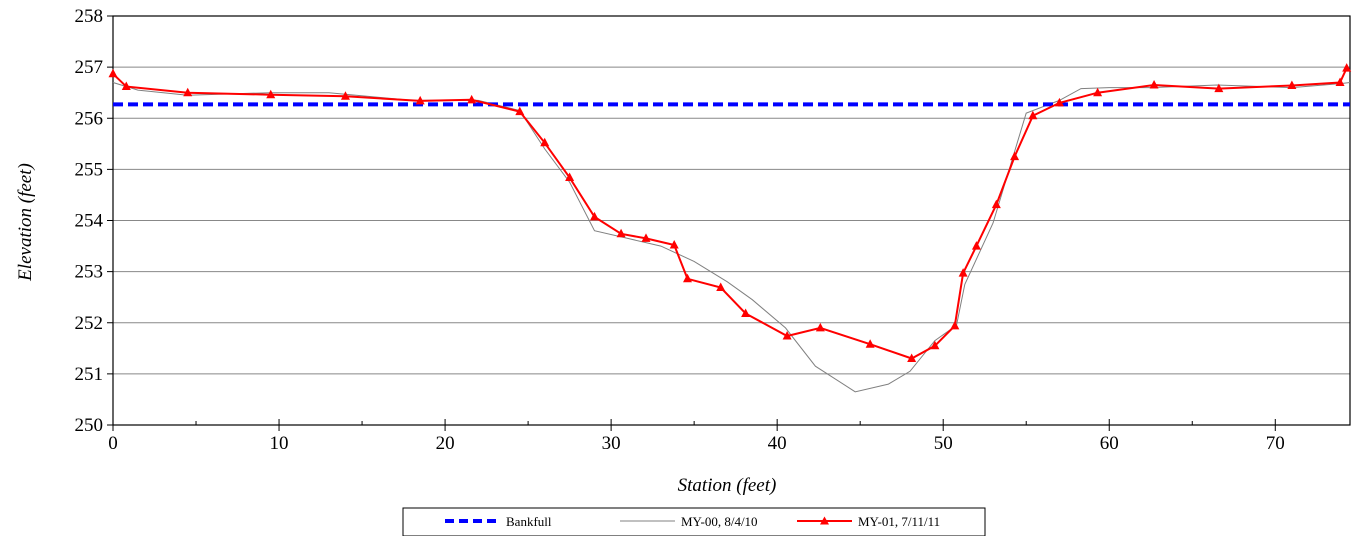  Describe the element at coordinates (899, 521) in the screenshot. I see `legend-label-my01: MY-01, 7/11/11` at that location.